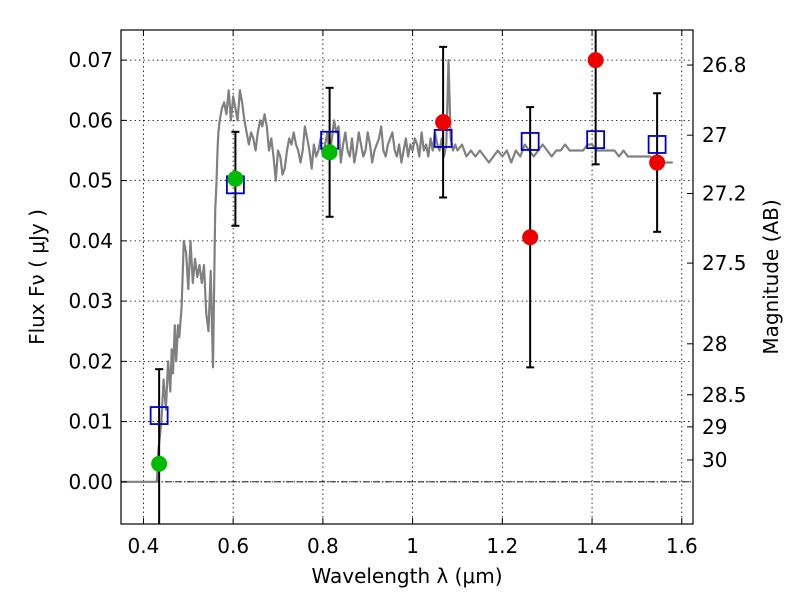  I want to click on y-tick-label: 0.00, so click(90, 482).